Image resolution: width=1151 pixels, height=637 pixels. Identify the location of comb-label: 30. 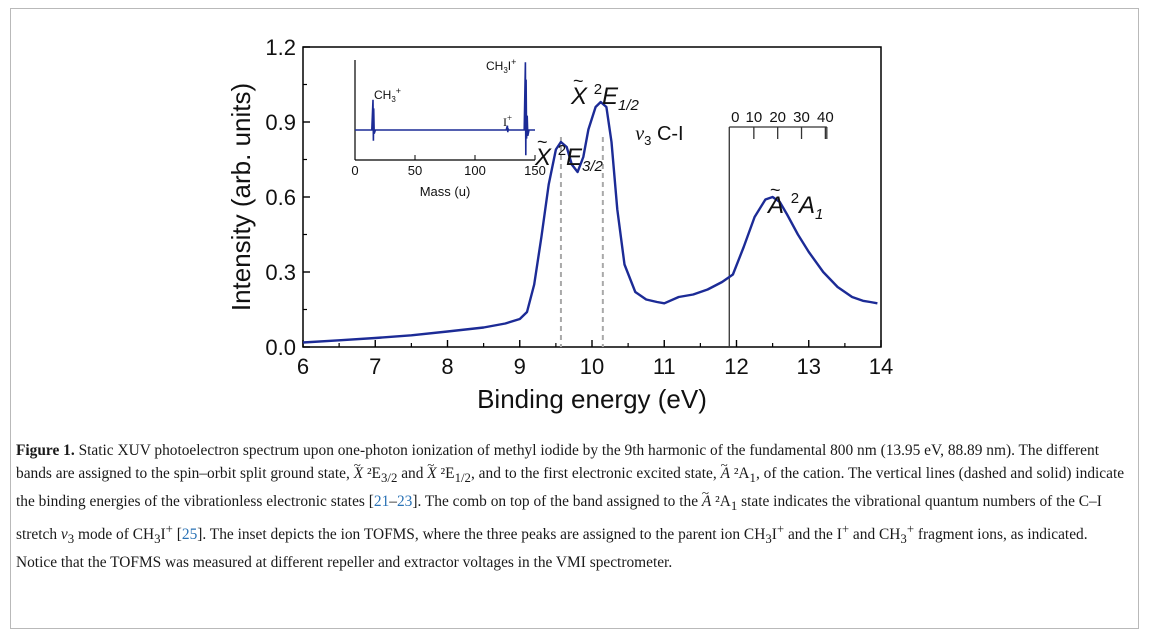
(801, 117).